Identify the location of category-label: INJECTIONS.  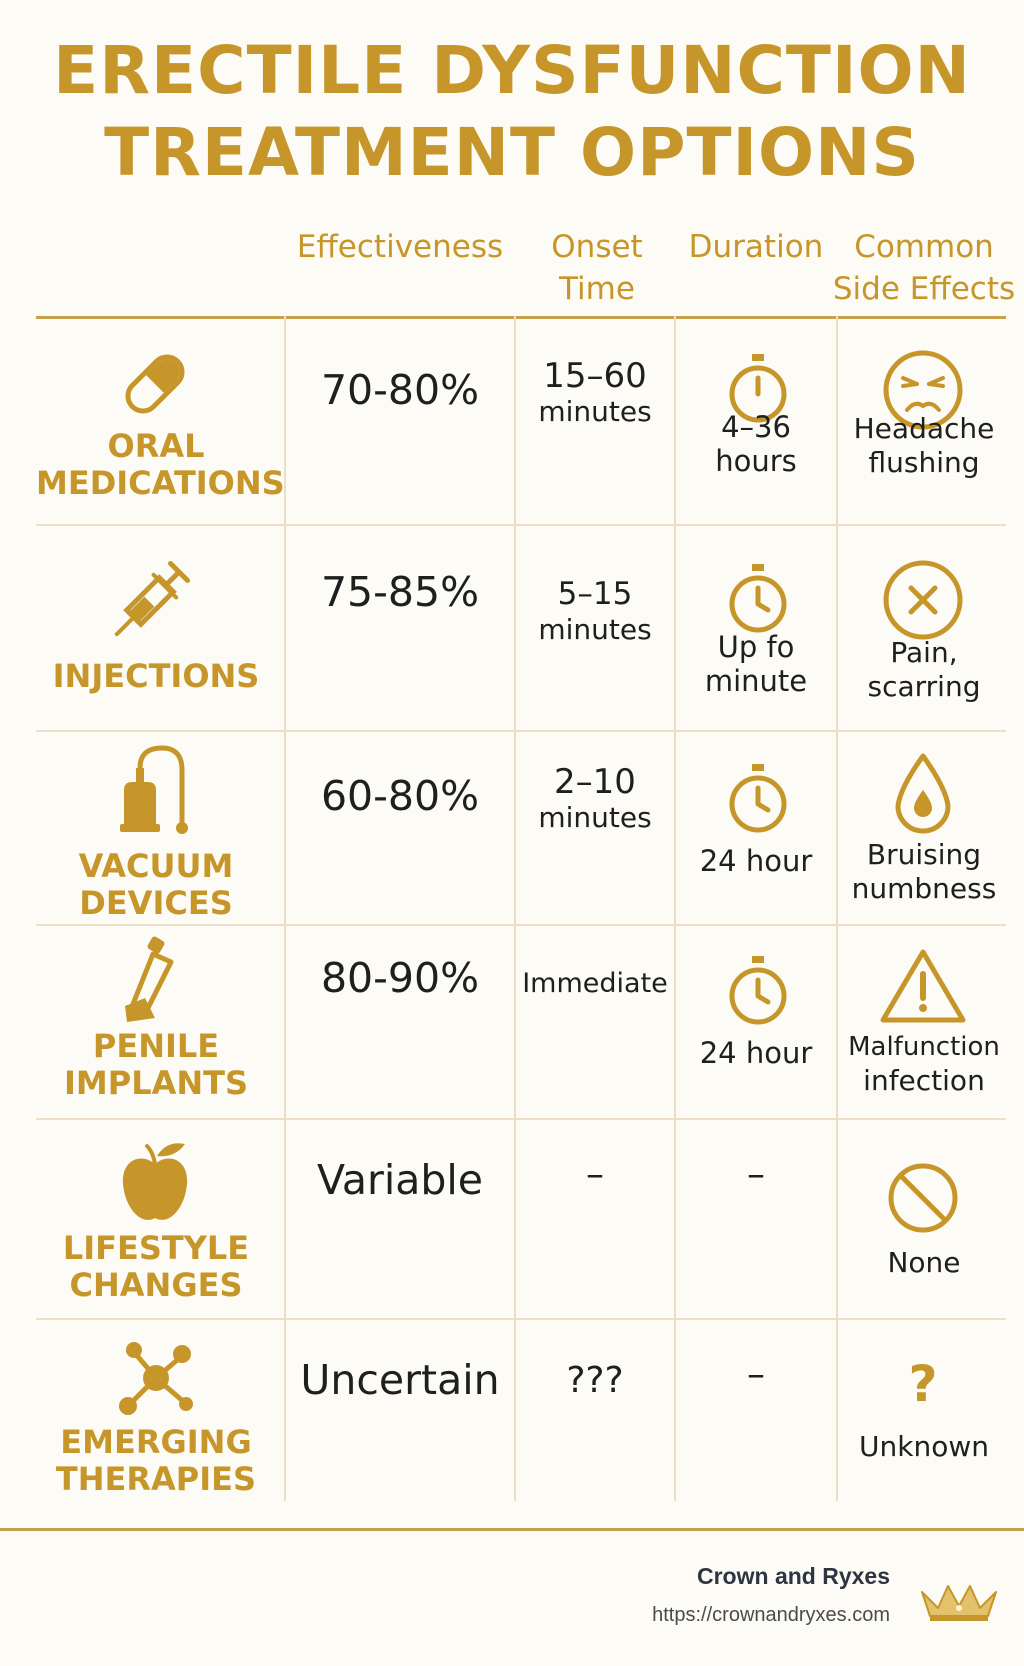
(156, 676).